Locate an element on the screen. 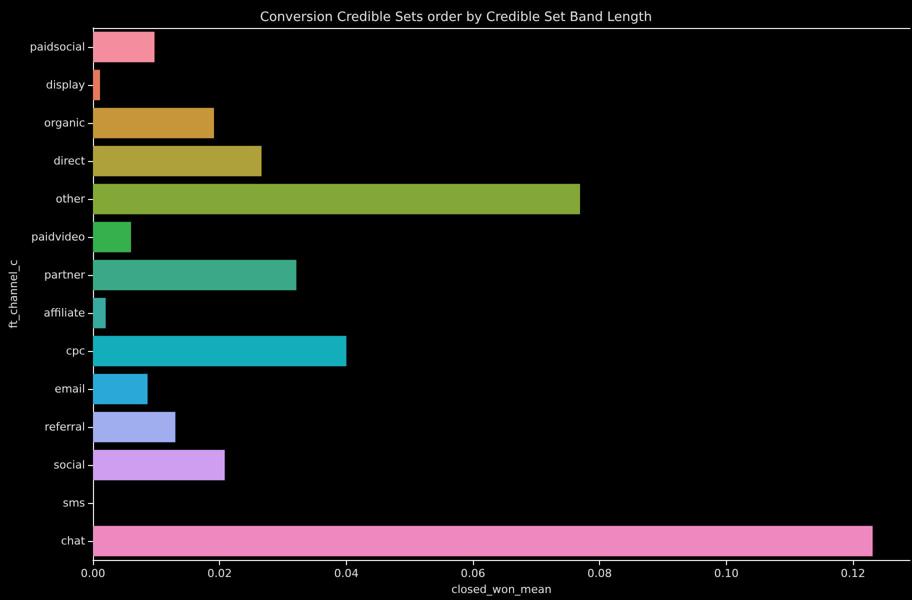  x-tick-label: 0.10 is located at coordinates (726, 573).